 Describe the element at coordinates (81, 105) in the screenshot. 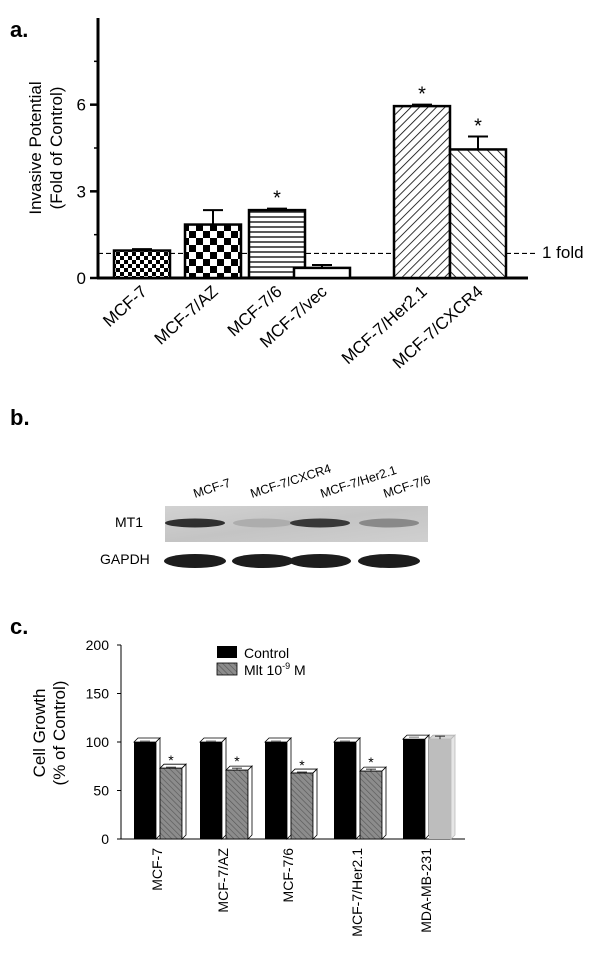

I see `panel-a-y-tick-label: 6` at that location.